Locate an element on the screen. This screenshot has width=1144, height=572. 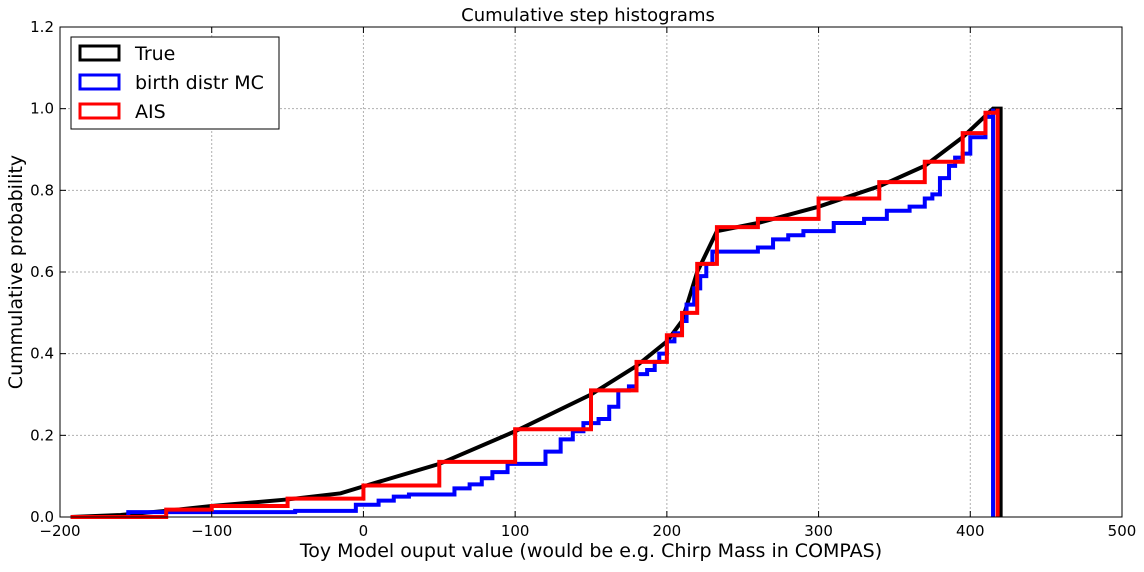
x-tick-label: 400 is located at coordinates (970, 531).